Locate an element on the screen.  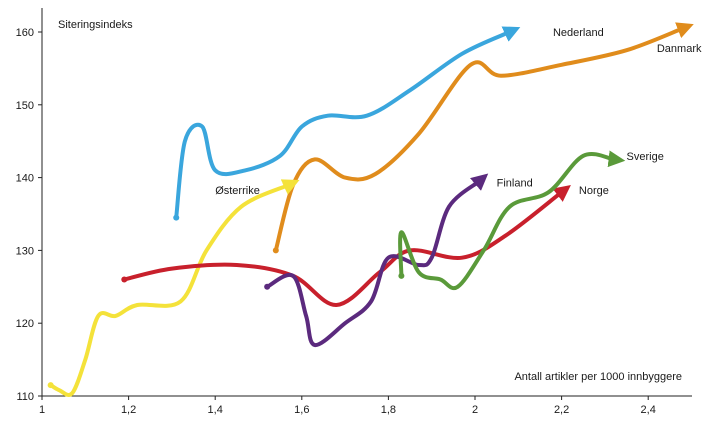
x-tick-label: 2,4 is located at coordinates (648, 410).